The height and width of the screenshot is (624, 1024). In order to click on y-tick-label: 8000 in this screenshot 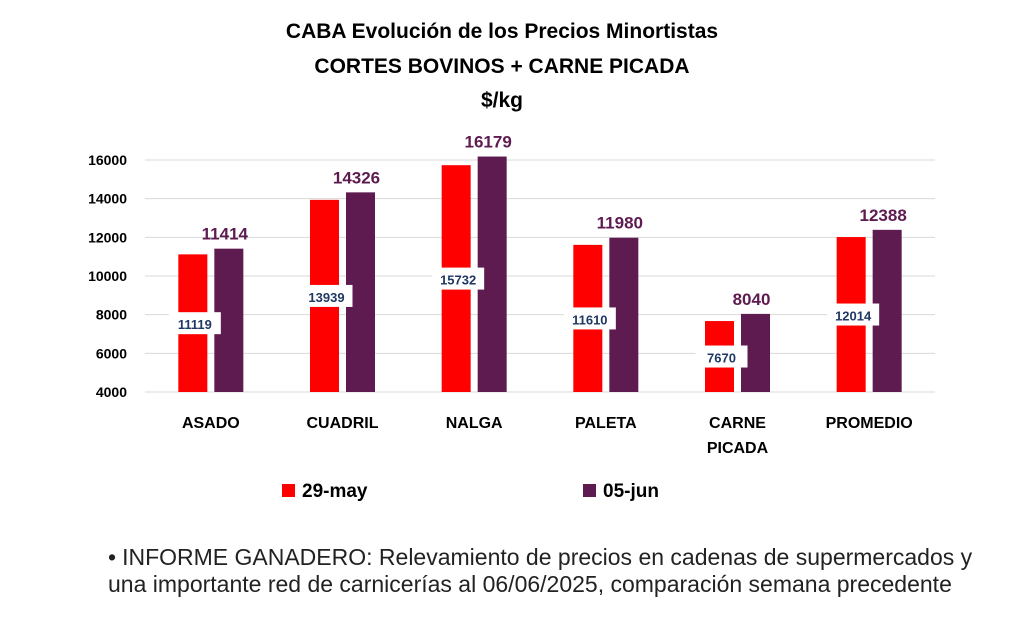, I will do `click(111, 315)`.